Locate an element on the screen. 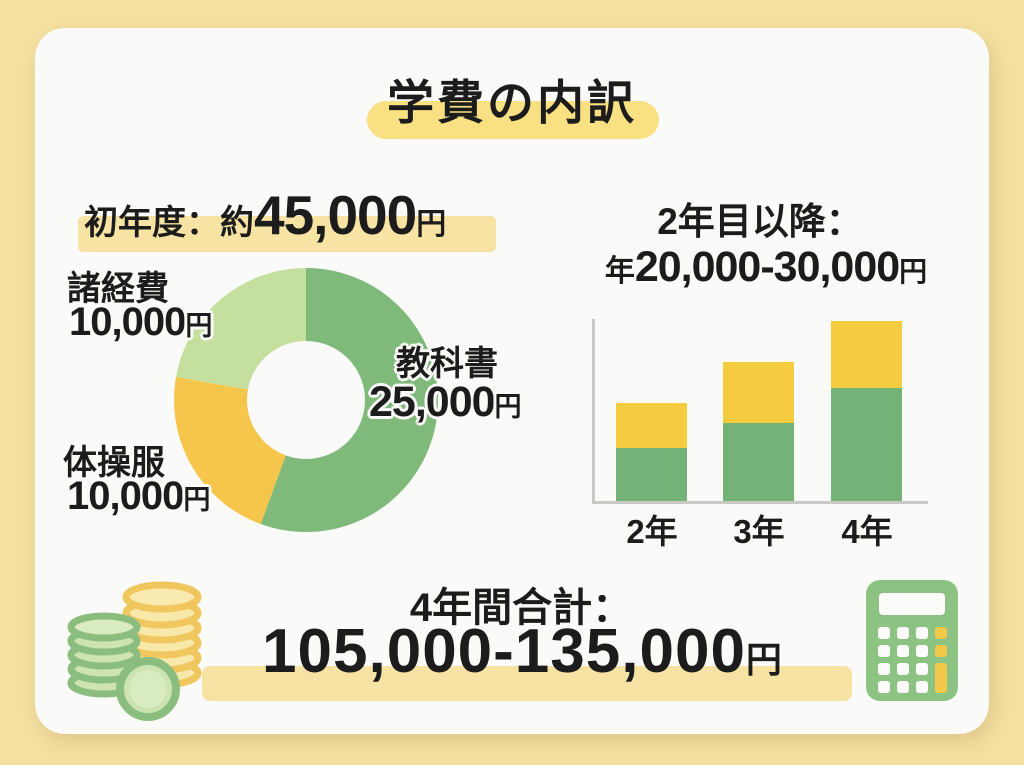 Image resolution: width=1024 pixels, height=765 pixels. first-year-amount: 45,000 is located at coordinates (335, 215).